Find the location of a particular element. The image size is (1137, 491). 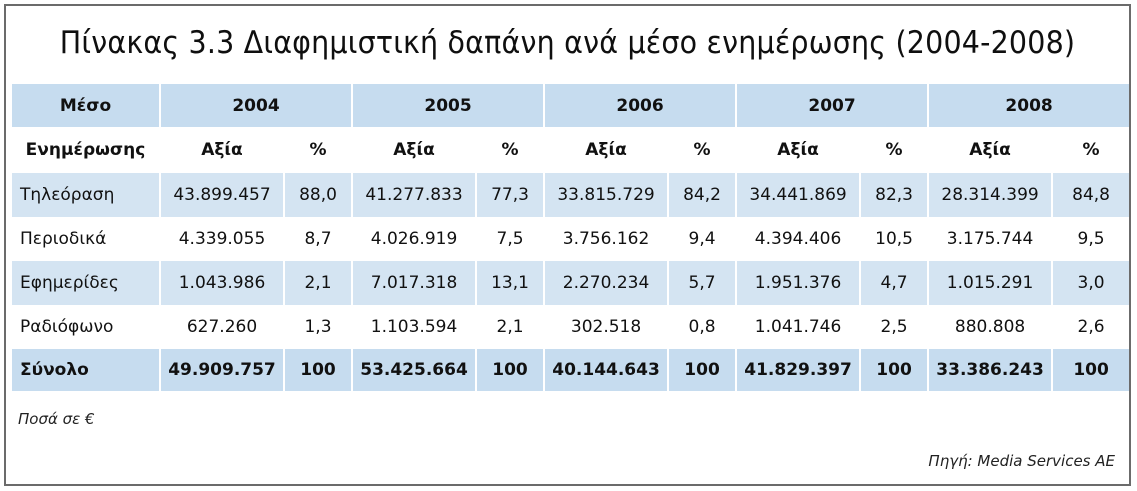

cell-value: 302.518 is located at coordinates (606, 327).